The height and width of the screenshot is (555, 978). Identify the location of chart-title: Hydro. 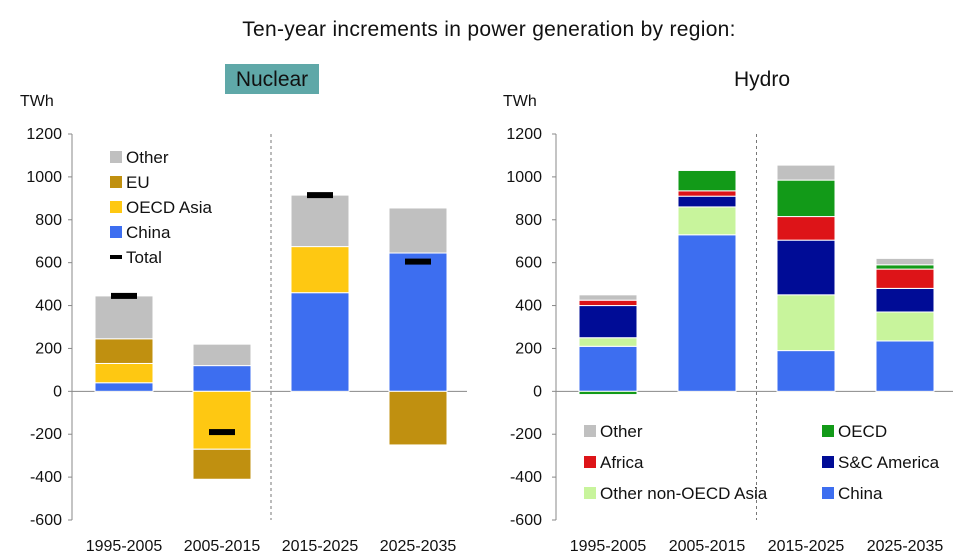
(762, 79).